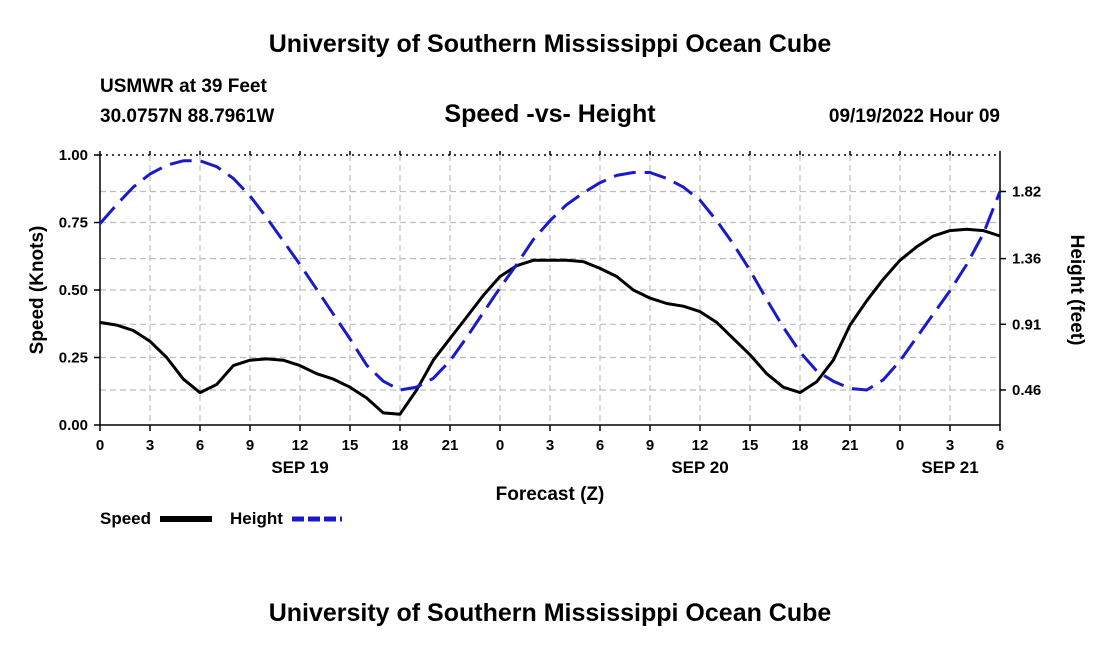  Describe the element at coordinates (949, 467) in the screenshot. I see `date-label: SEP 21` at that location.